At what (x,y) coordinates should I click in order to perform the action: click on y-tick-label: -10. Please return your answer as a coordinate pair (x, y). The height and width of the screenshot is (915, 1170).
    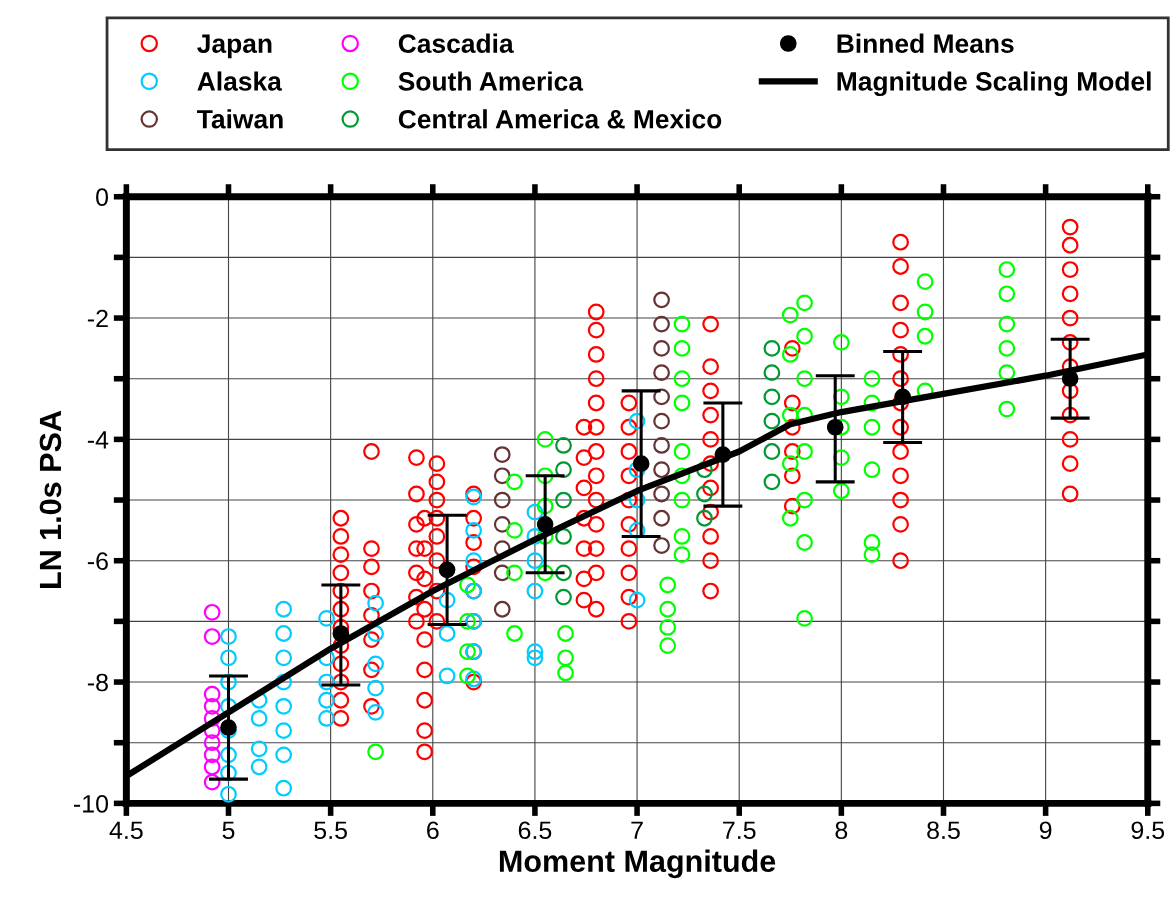
    Looking at the image, I should click on (91, 803).